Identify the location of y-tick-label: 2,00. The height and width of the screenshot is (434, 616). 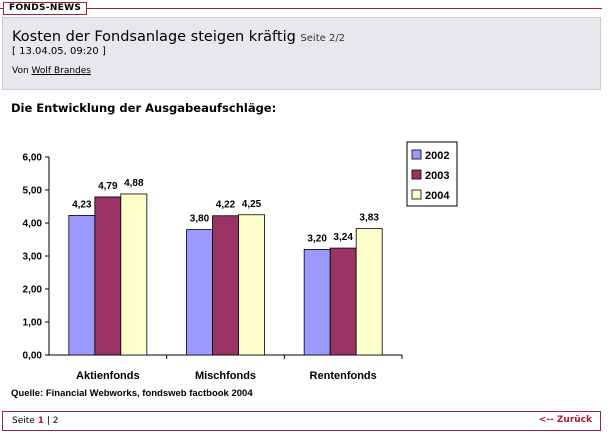
(33, 290).